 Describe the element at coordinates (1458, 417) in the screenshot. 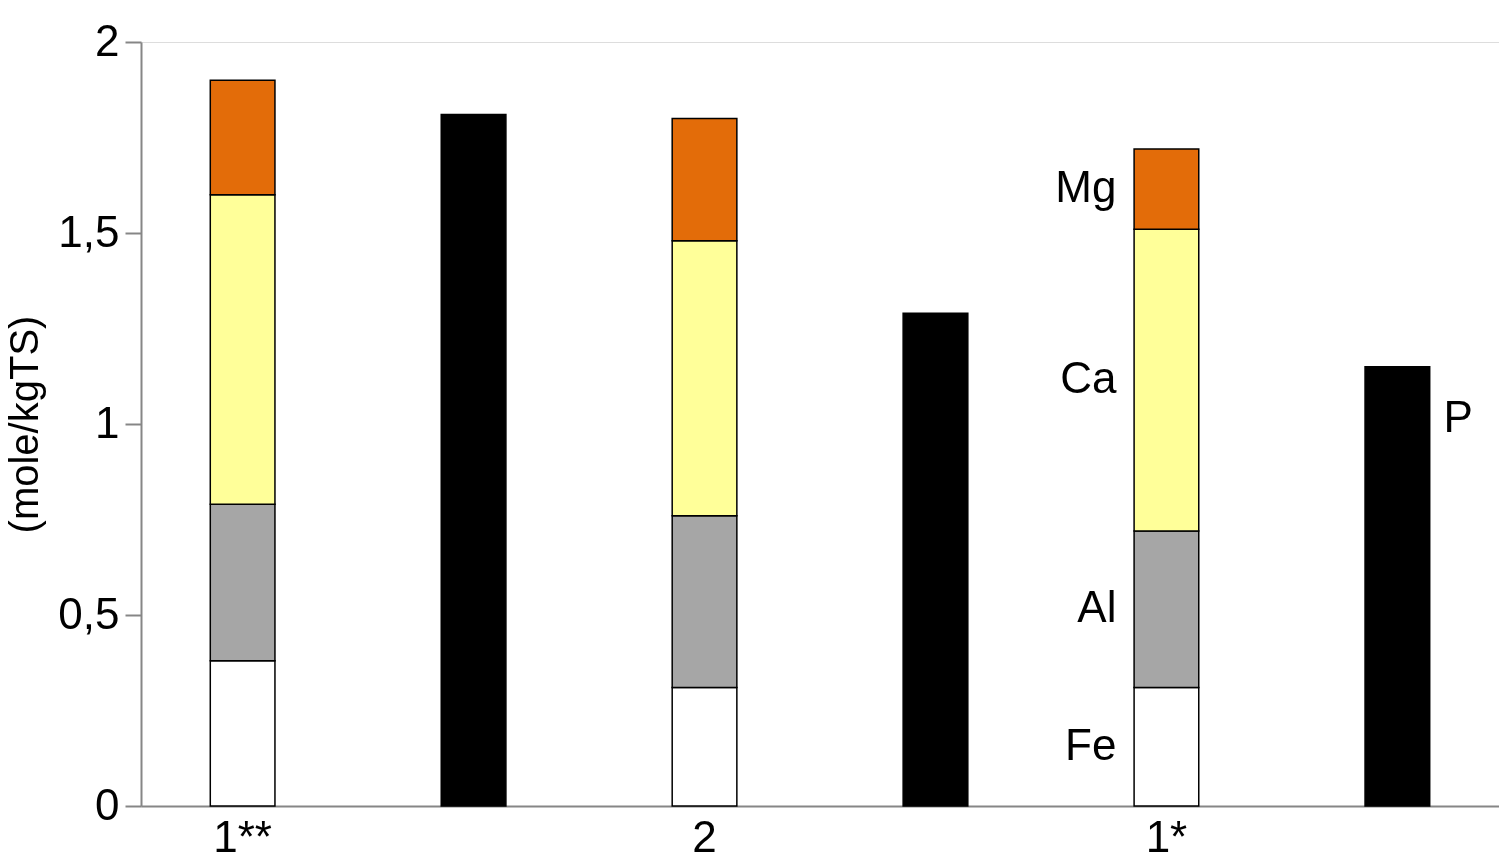

I see `series-label: P` at that location.